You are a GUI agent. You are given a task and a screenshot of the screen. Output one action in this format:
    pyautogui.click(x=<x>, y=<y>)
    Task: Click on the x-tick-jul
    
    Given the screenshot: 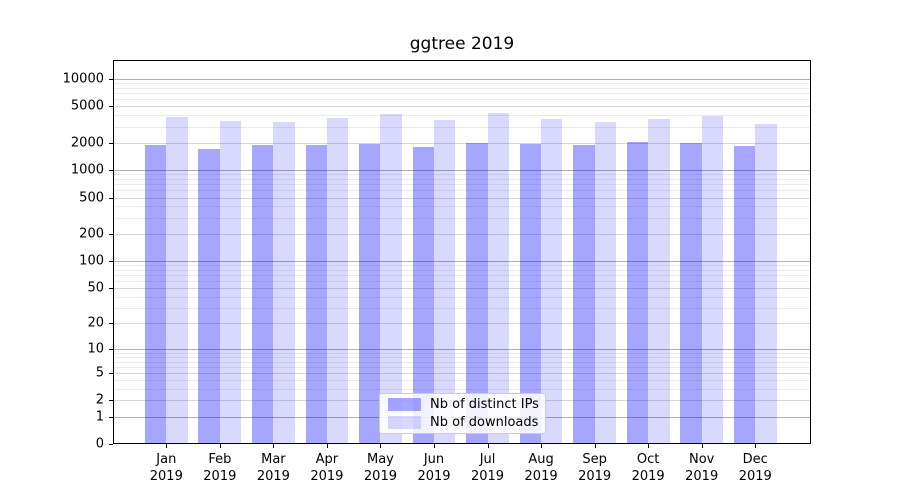 What is the action you would take?
    pyautogui.click(x=488, y=446)
    